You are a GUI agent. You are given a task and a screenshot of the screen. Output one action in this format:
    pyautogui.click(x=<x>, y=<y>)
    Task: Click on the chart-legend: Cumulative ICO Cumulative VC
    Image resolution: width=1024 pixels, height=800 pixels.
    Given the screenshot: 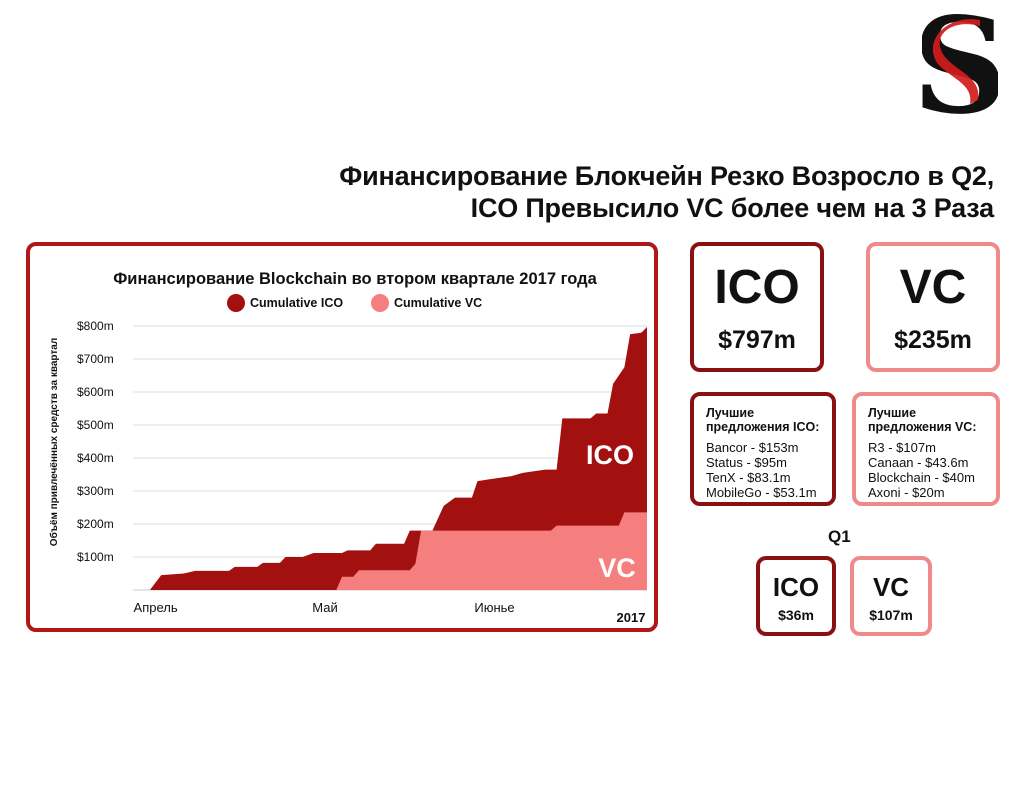 What is the action you would take?
    pyautogui.click(x=354, y=303)
    